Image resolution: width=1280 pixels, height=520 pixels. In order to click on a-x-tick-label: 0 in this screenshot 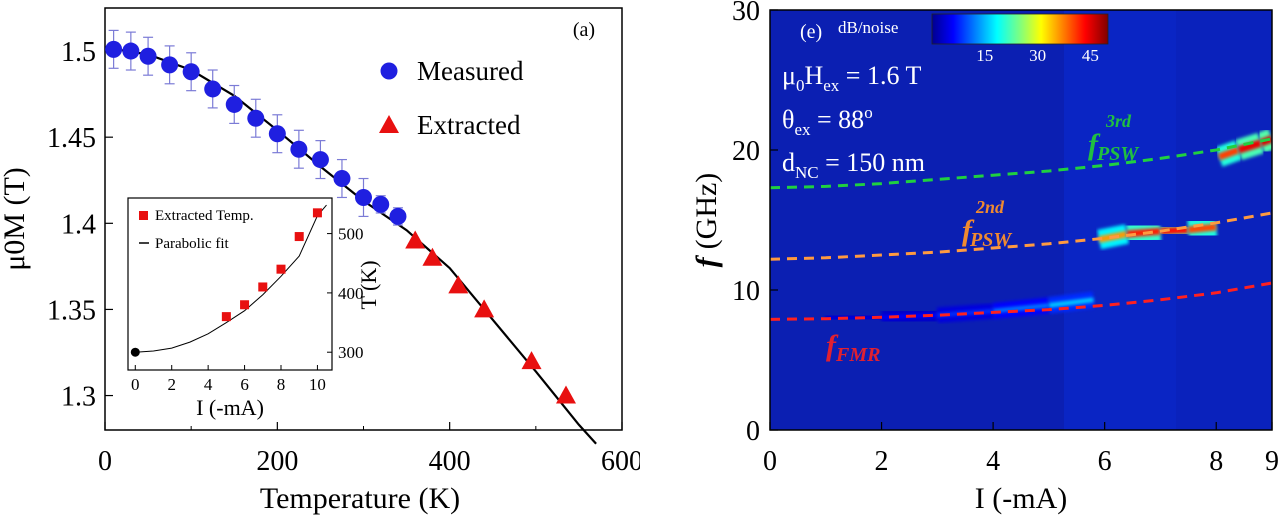, I will do `click(105, 461)`.